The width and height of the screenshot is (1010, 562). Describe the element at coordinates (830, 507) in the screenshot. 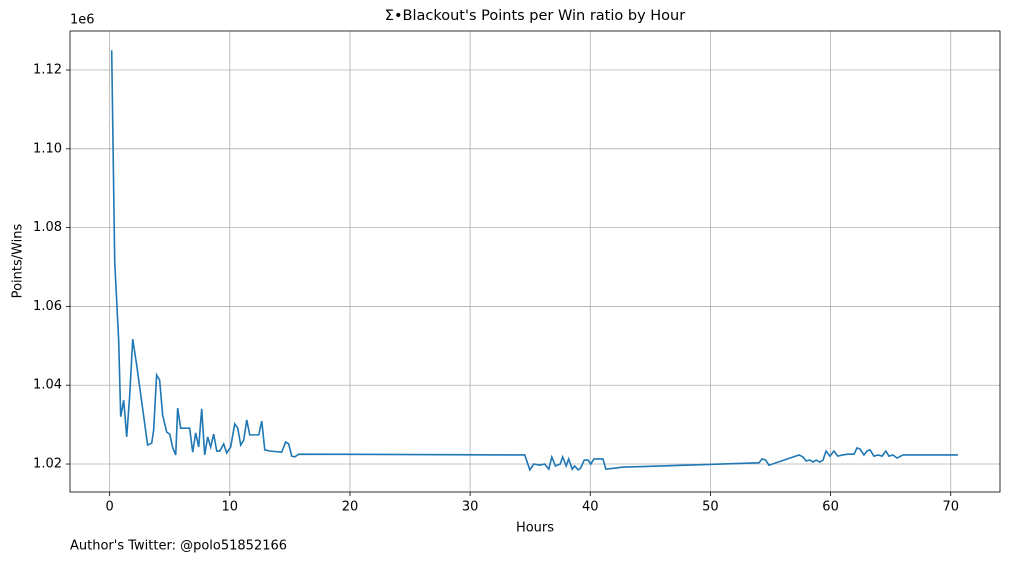

I see `x-tick-label: 60` at that location.